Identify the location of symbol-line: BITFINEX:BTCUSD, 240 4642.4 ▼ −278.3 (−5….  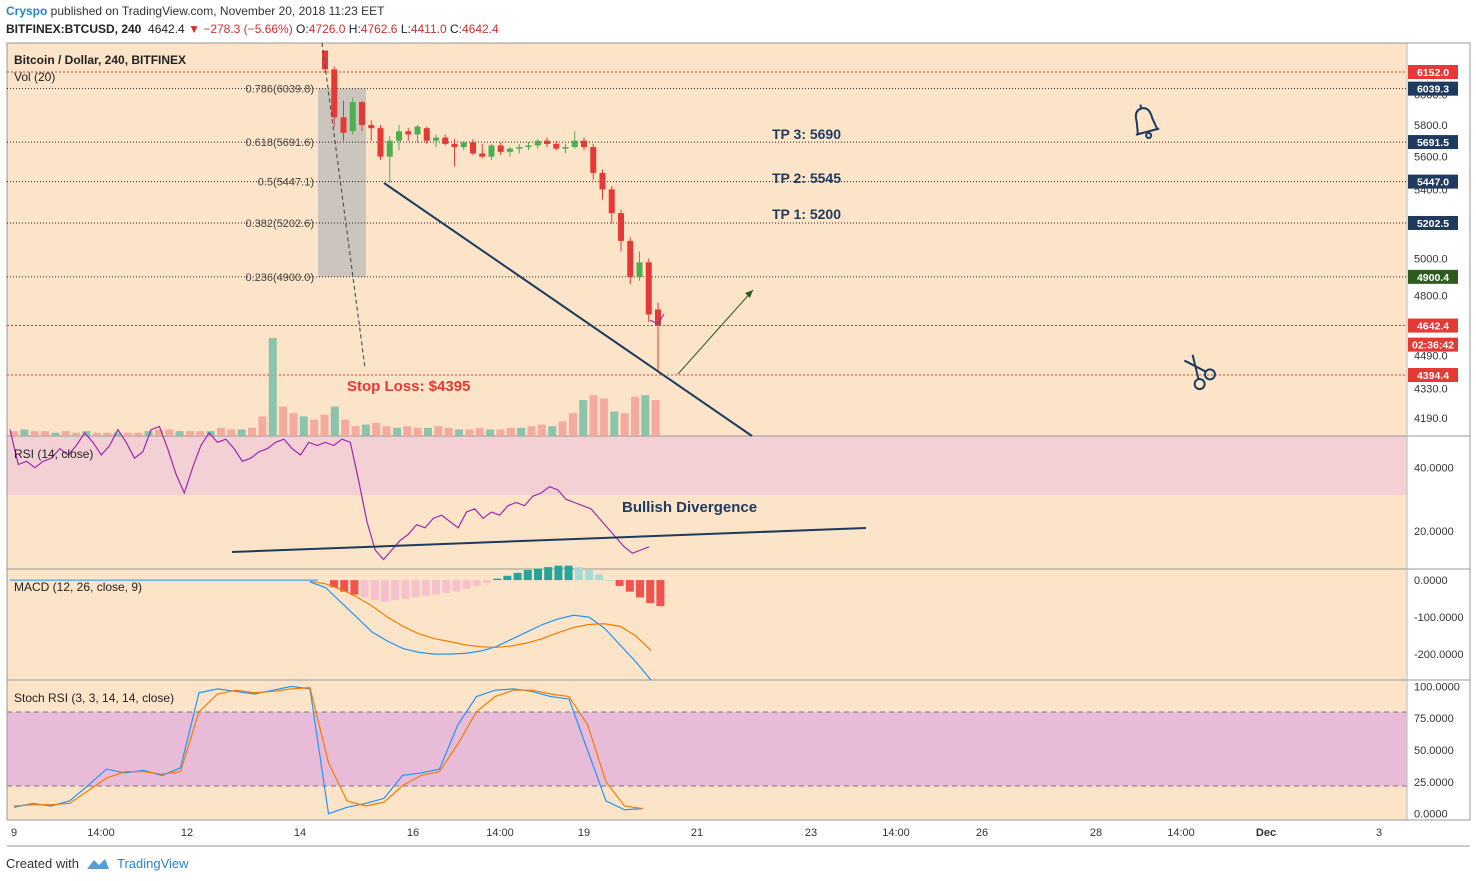
(252, 29).